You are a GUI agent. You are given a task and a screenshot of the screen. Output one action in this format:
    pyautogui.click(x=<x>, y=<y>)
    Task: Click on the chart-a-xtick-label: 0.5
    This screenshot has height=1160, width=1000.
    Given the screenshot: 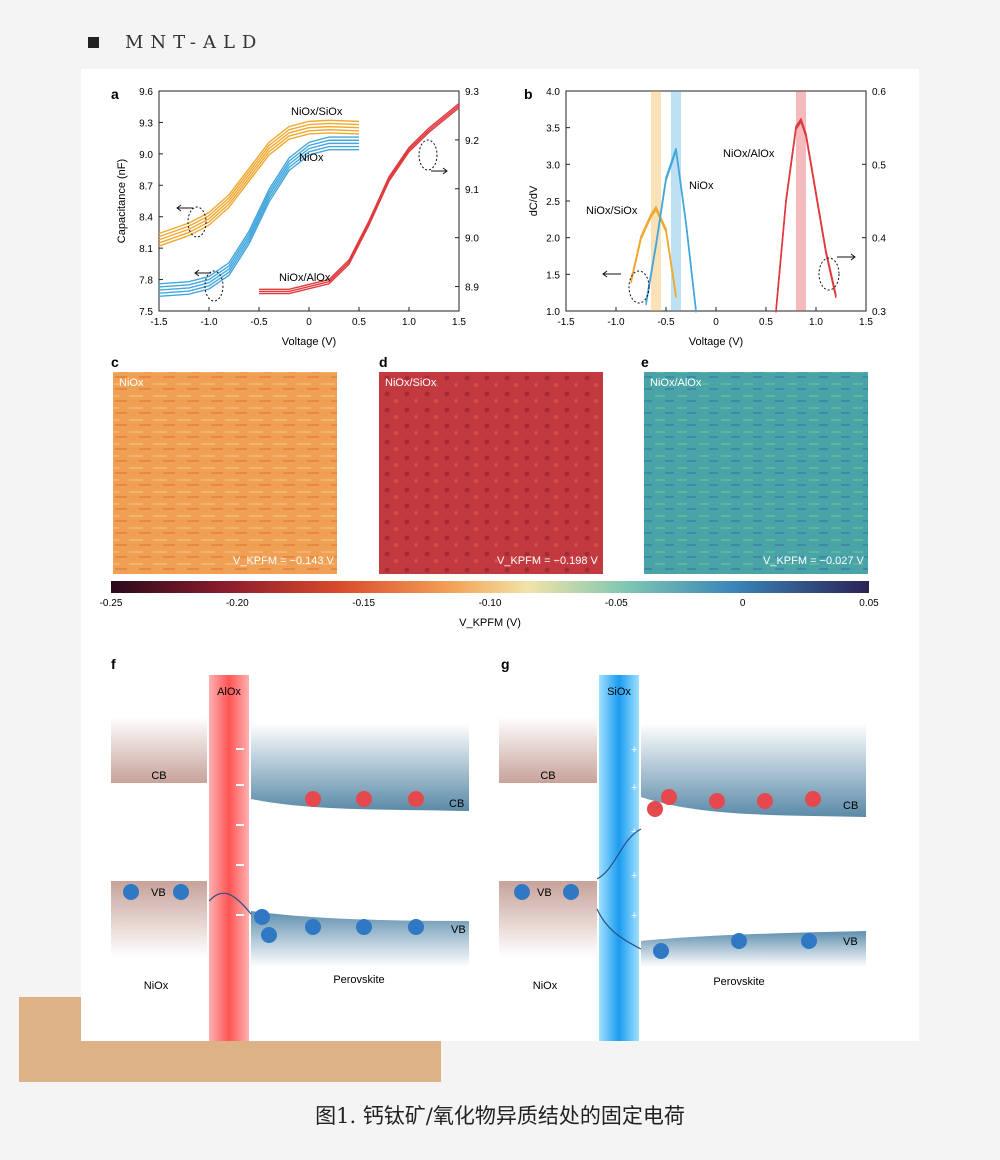 What is the action you would take?
    pyautogui.click(x=359, y=322)
    